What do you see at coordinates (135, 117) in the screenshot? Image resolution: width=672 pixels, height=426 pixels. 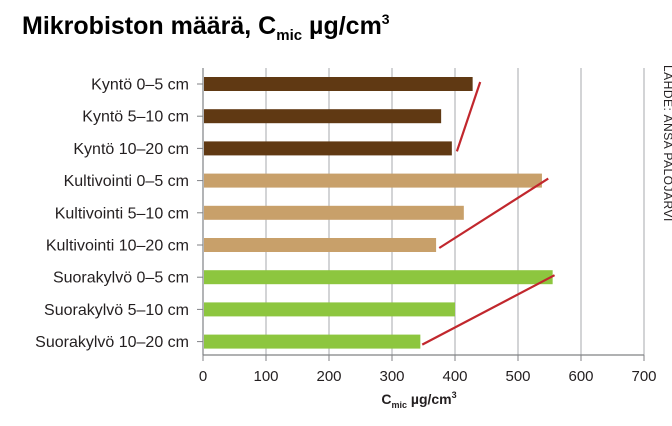 I see `category-label: Kyntö 5–10 cm` at bounding box center [135, 117].